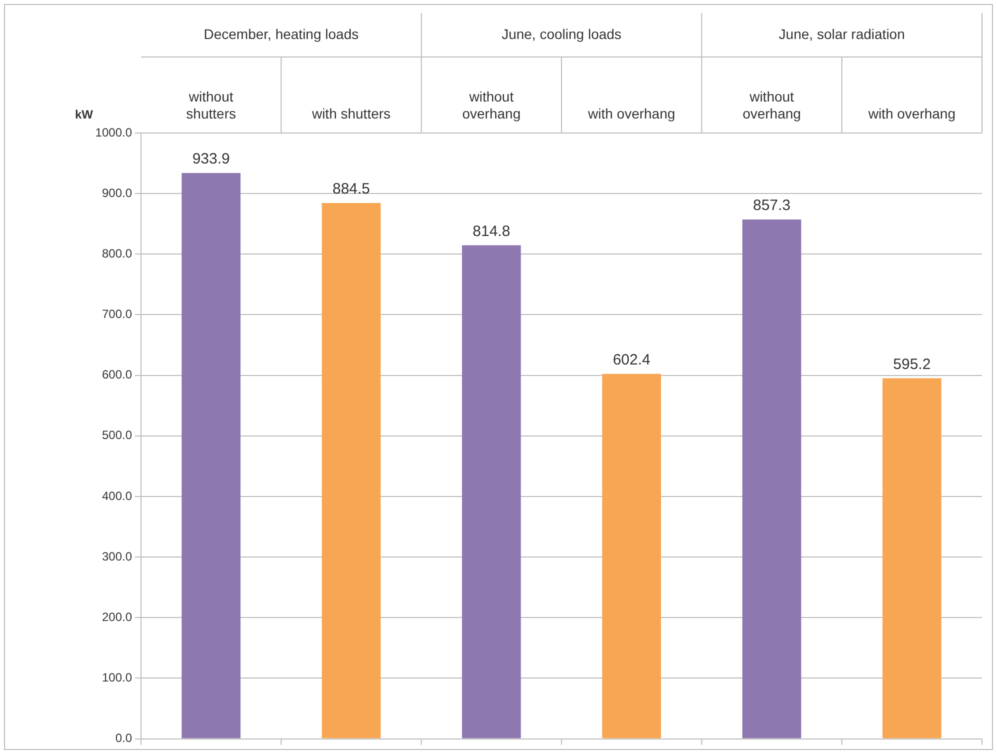  What do you see at coordinates (351, 189) in the screenshot?
I see `data-label: 884.5` at bounding box center [351, 189].